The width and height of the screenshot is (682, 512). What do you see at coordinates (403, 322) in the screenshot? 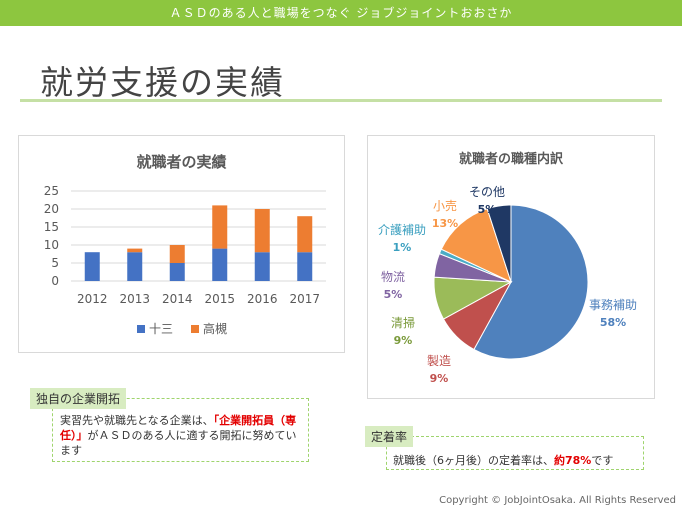
I see `pie-label-name: 清掃` at bounding box center [403, 322].